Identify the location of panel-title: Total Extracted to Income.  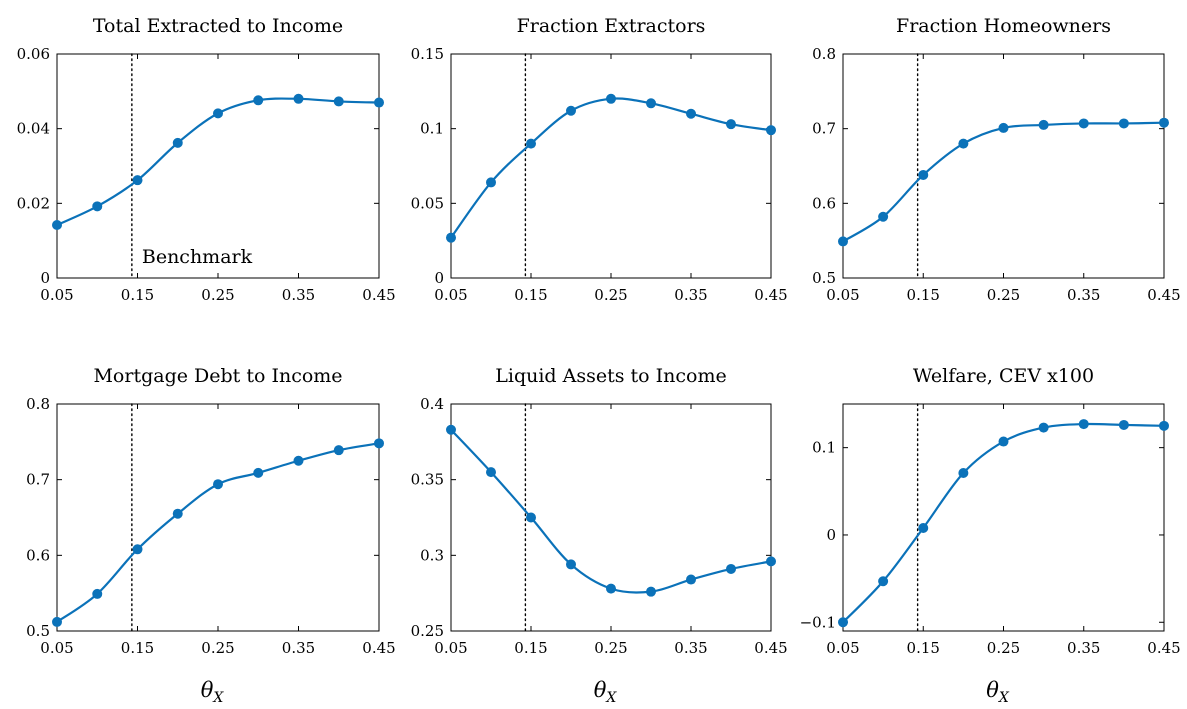
(218, 26).